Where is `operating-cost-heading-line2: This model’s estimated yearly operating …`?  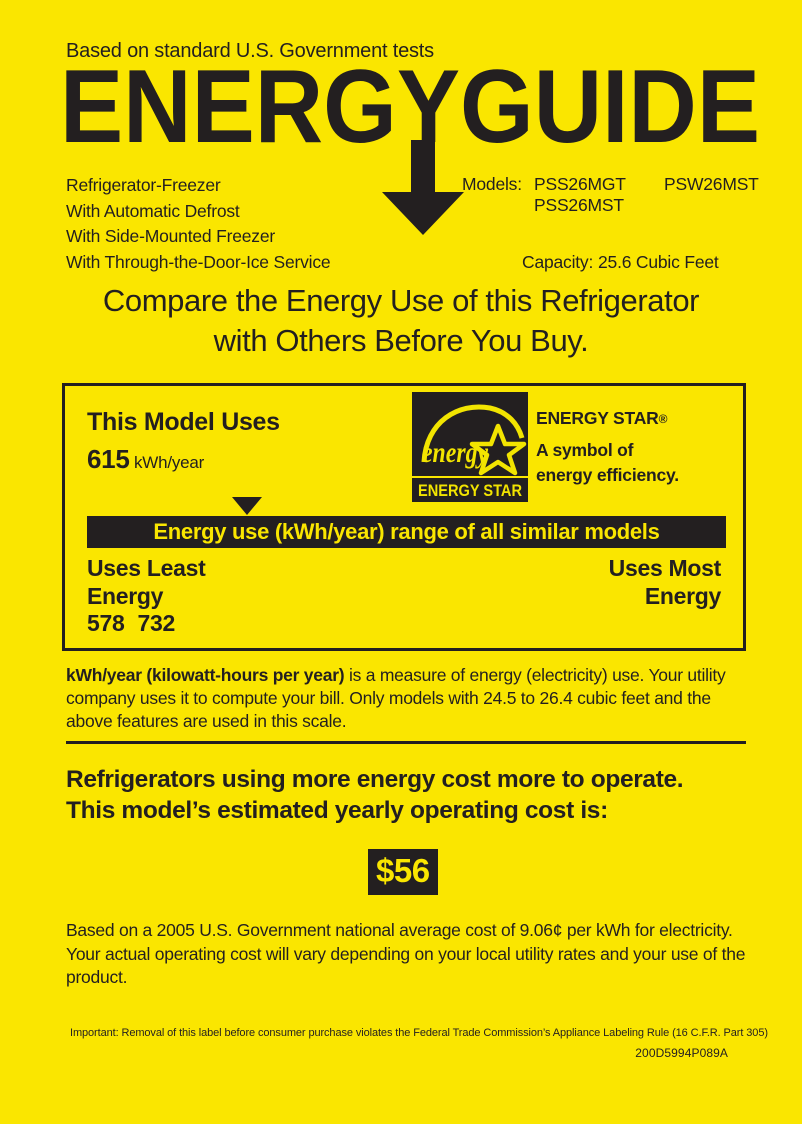 operating-cost-heading-line2: This model’s estimated yearly operating … is located at coordinates (337, 810).